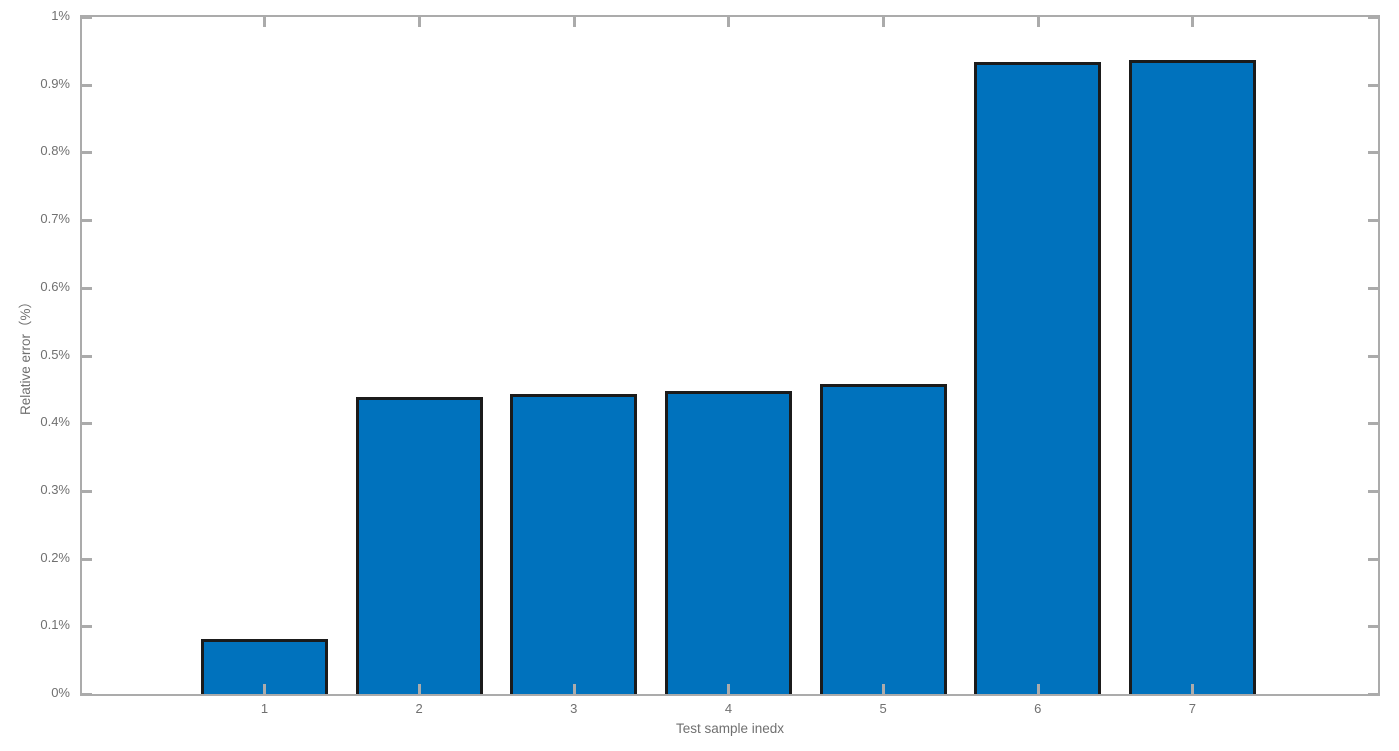 This screenshot has height=751, width=1399. Describe the element at coordinates (1038, 708) in the screenshot. I see `x-tick-label: 6` at that location.